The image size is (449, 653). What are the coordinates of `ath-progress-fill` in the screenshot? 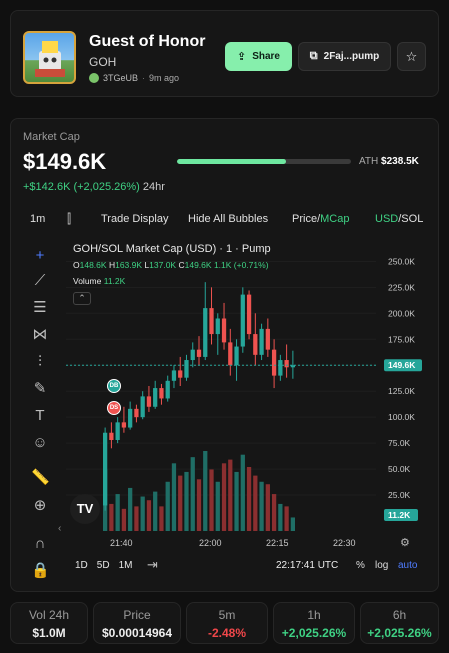 It's located at (232, 161).